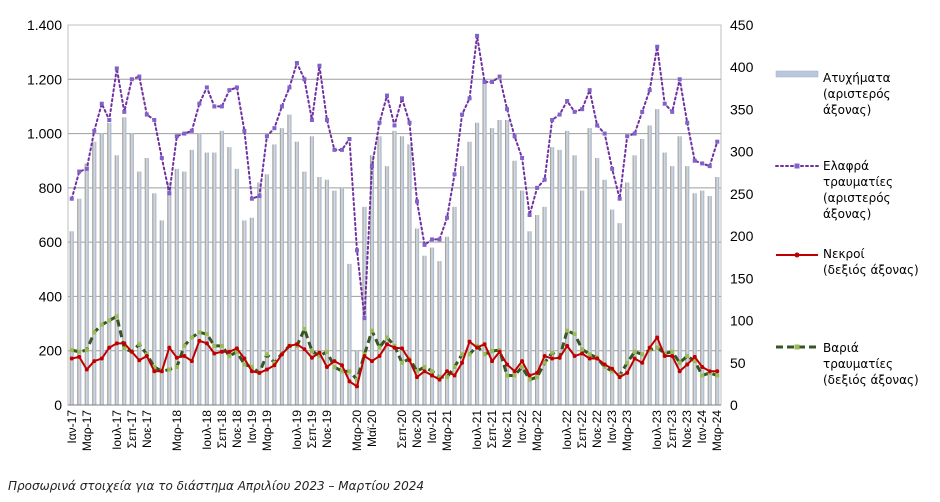 The width and height of the screenshot is (940, 502). What do you see at coordinates (117, 430) in the screenshot?
I see `x-tick-label: Ιουλ-17` at bounding box center [117, 430].